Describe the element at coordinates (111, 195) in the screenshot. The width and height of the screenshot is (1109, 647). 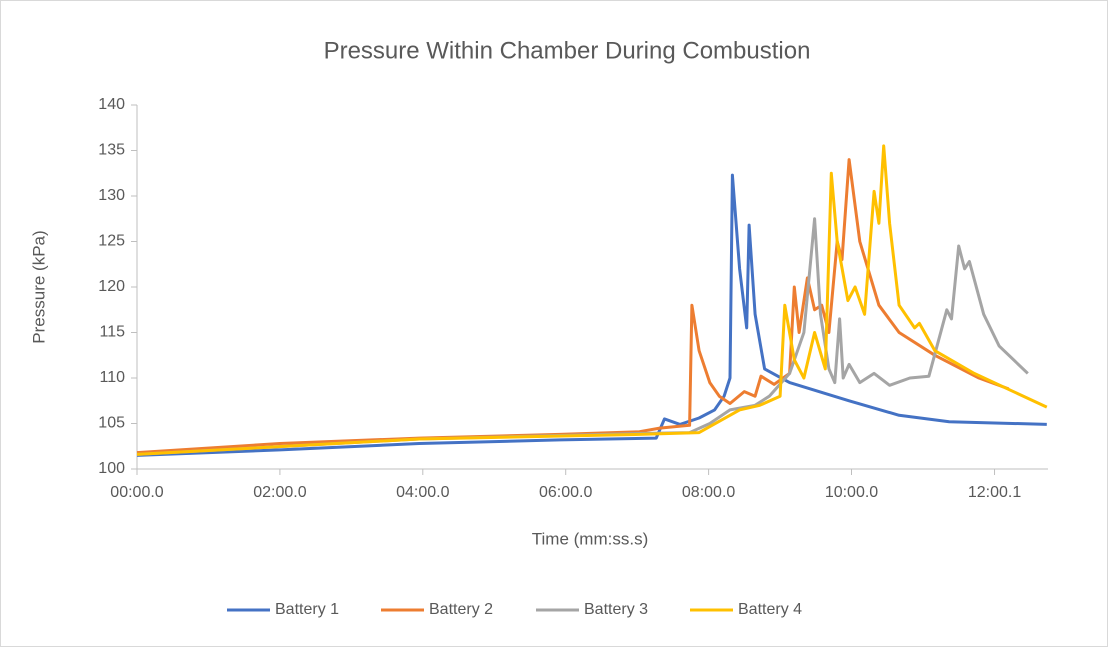
I see `y-tick-label: 130` at that location.